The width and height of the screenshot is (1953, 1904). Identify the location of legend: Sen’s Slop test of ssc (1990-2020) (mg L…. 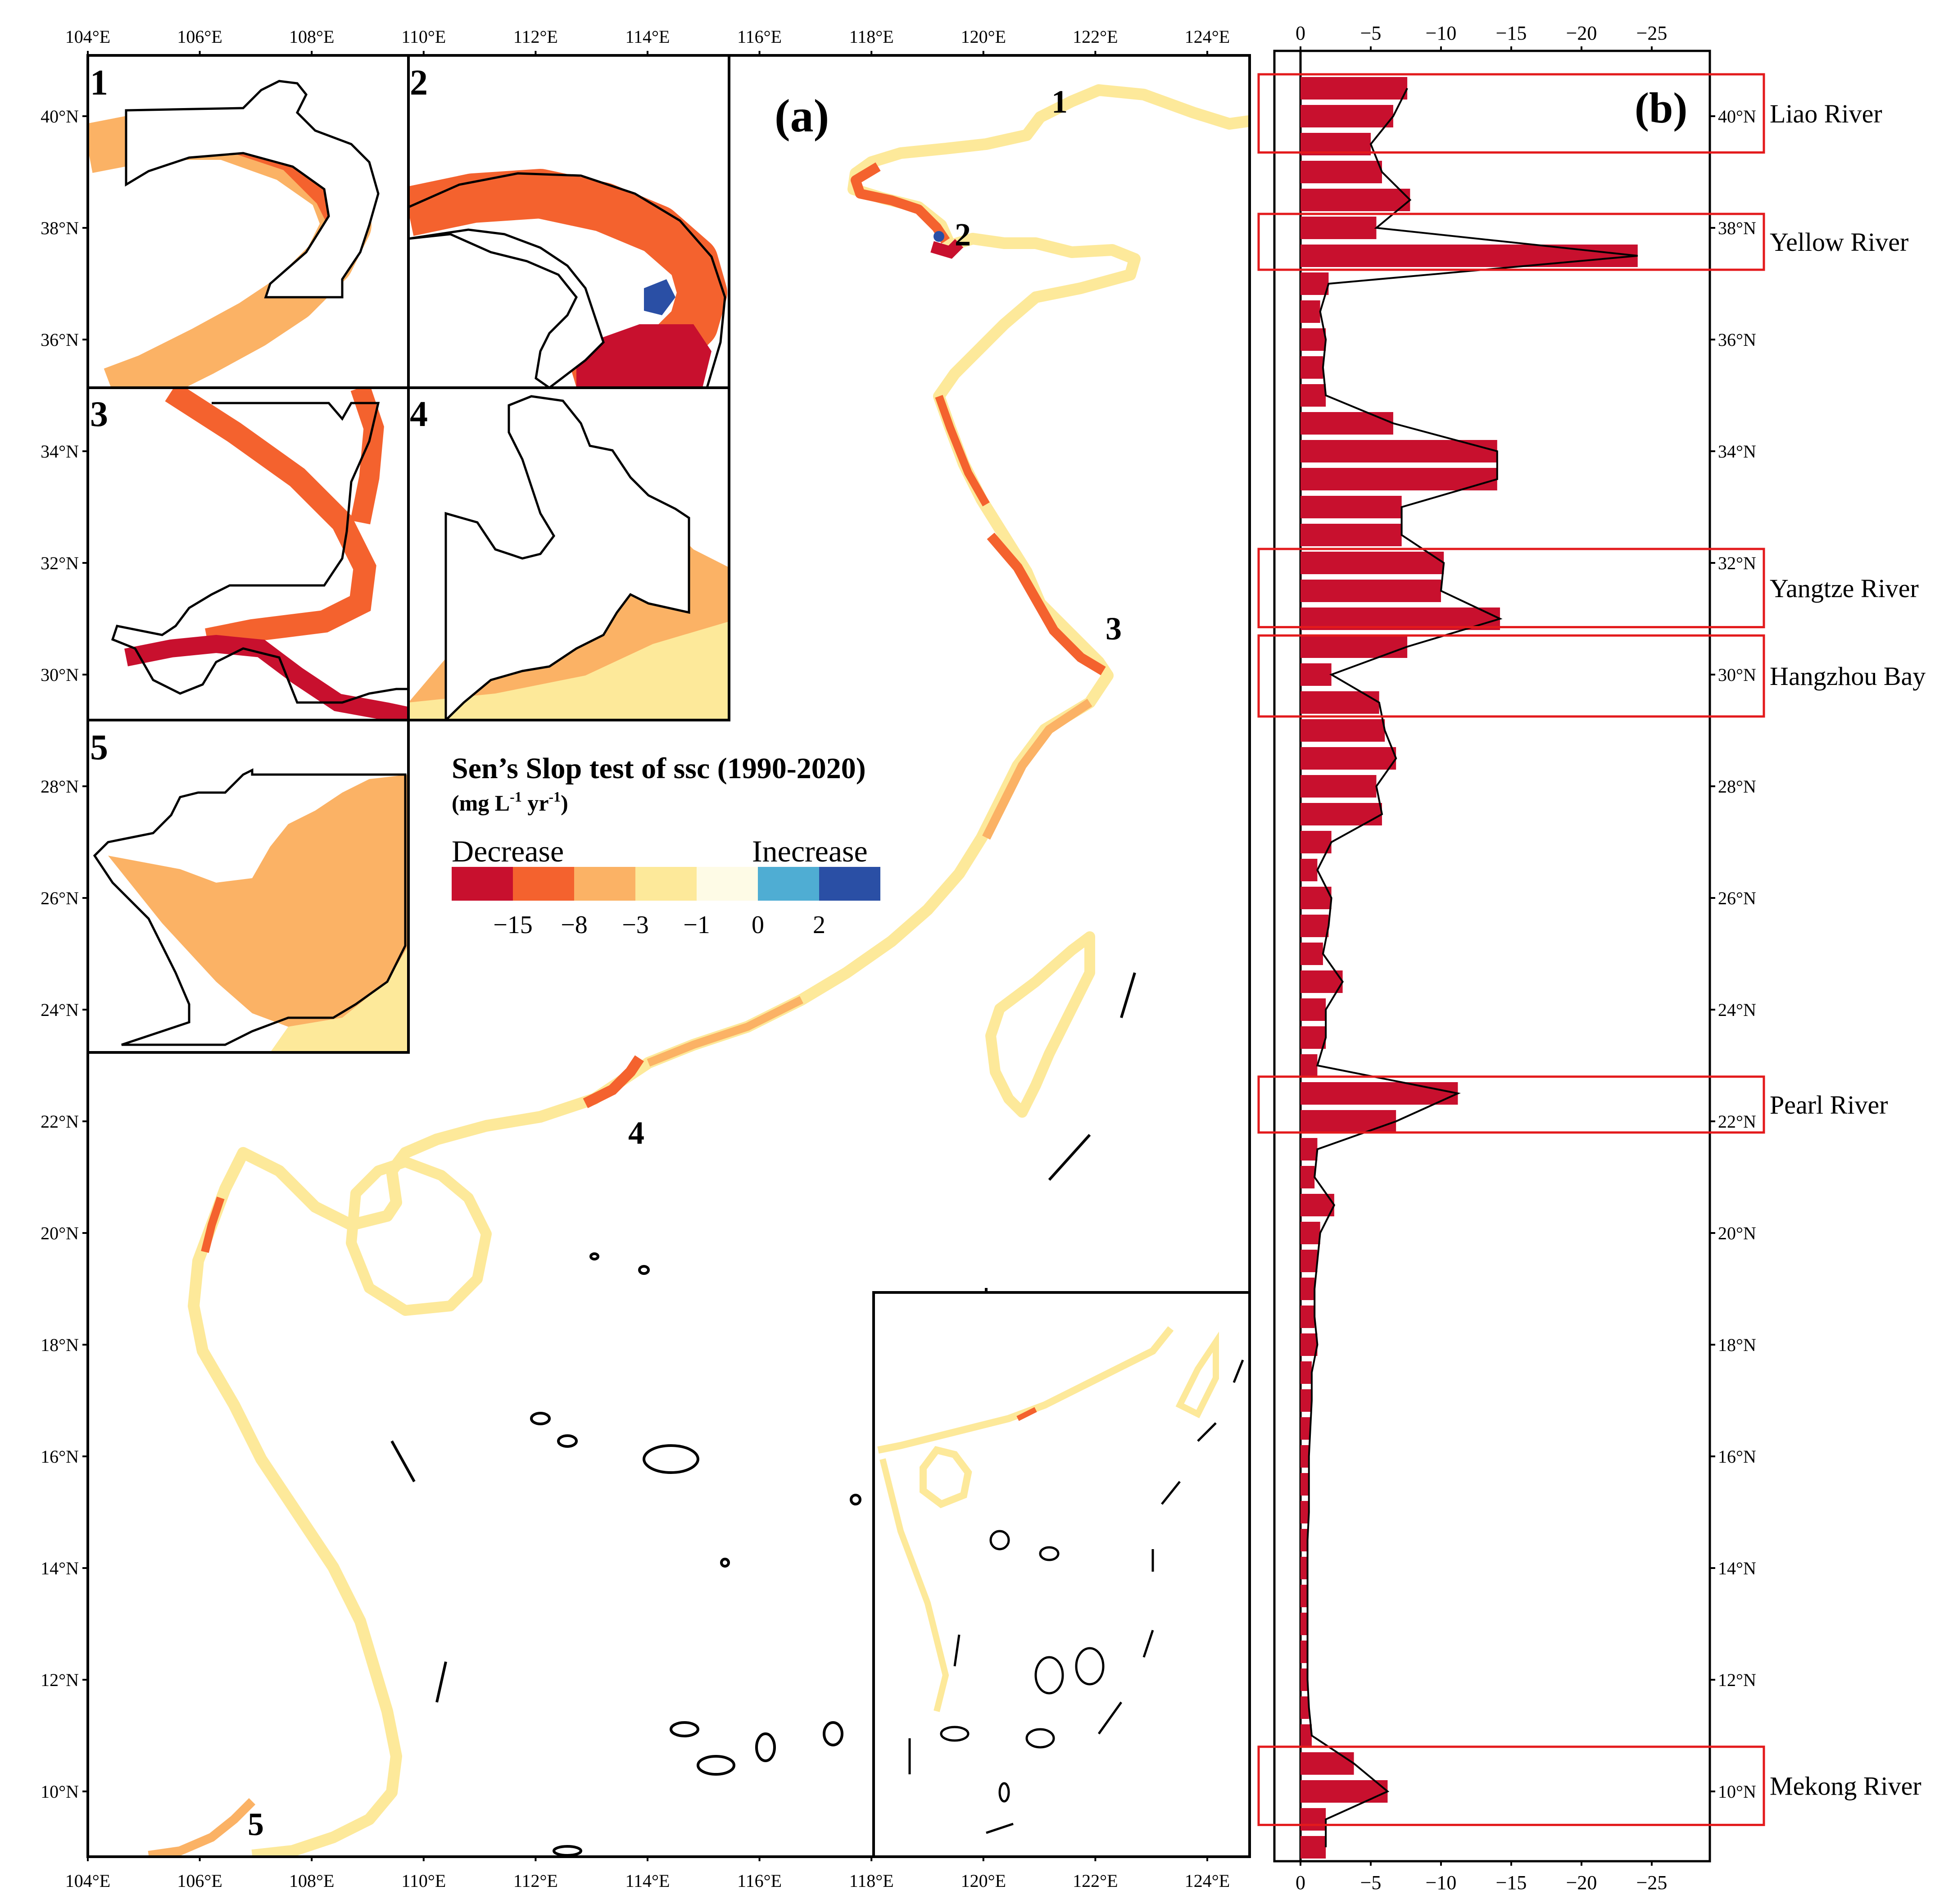
(666, 846).